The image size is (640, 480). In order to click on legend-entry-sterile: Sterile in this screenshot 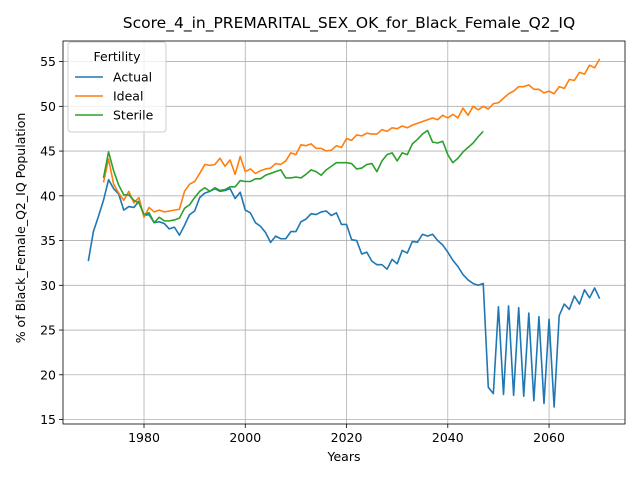, I will do `click(114, 115)`.